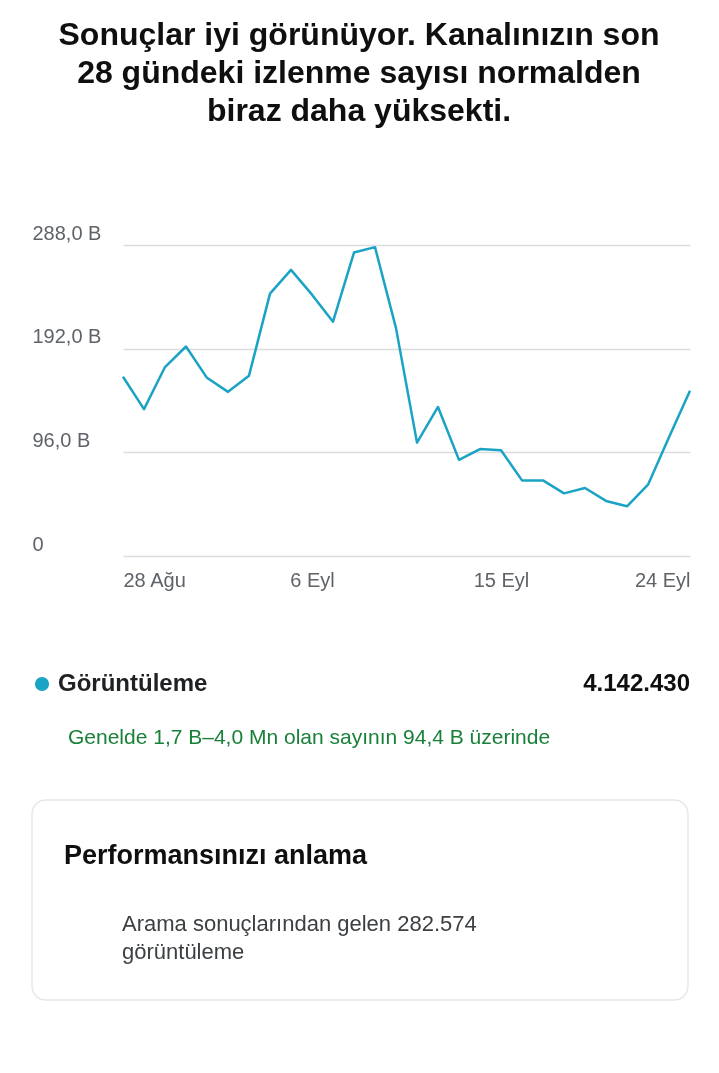  Describe the element at coordinates (216, 855) in the screenshot. I see `text: Performansınızı anlama` at that location.